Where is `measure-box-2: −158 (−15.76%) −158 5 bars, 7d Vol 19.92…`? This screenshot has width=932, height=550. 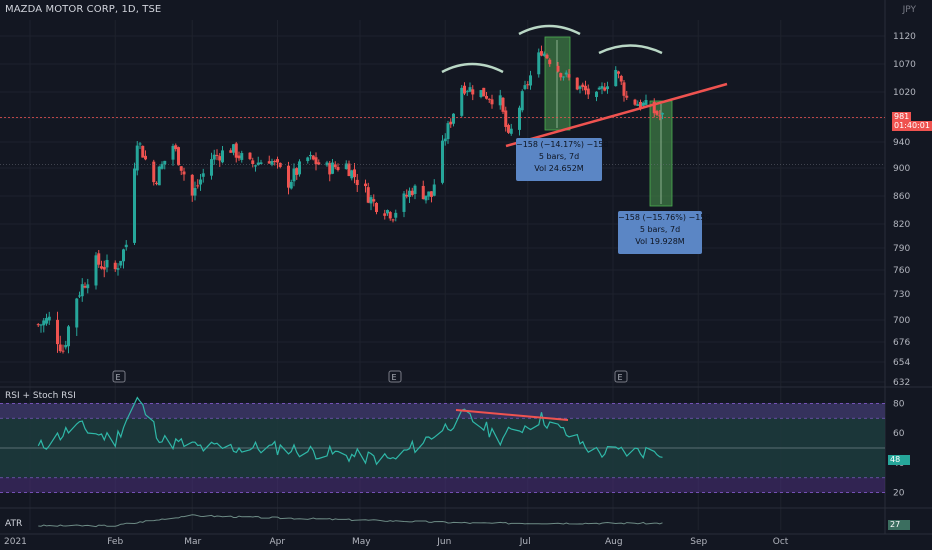 measure-box-2: −158 (−15.76%) −158 5 bars, 7d Vol 19.92… is located at coordinates (664, 232).